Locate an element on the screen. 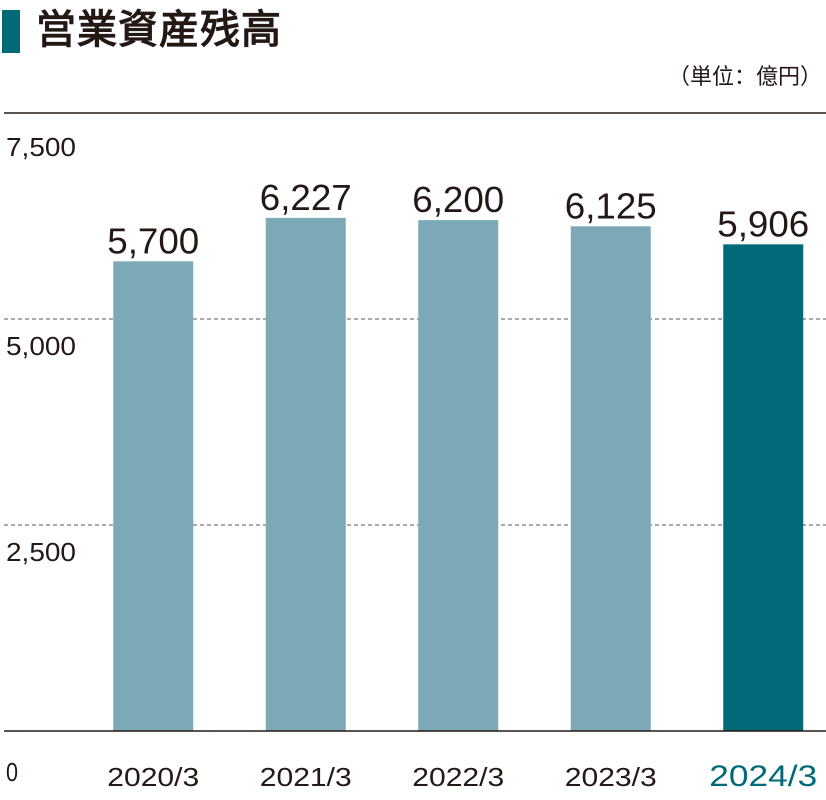  value-label: 6,200 is located at coordinates (458, 199).